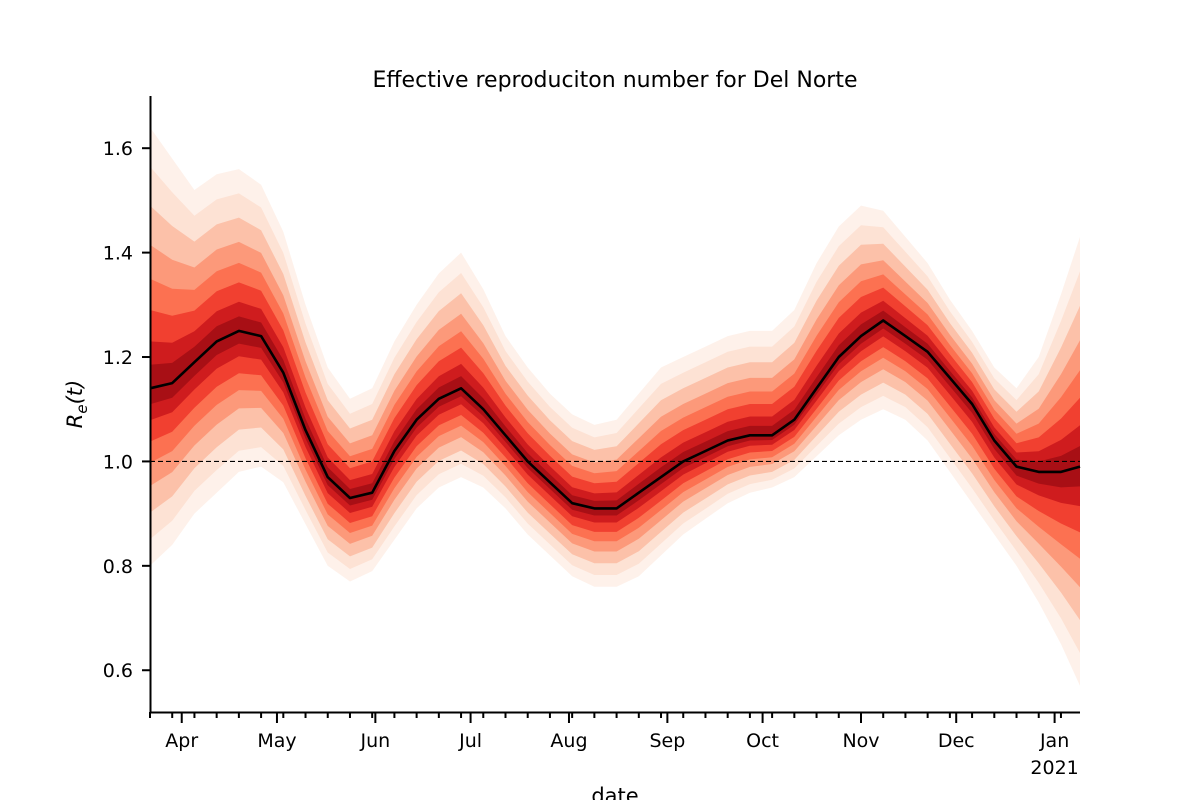 The image size is (1200, 800). What do you see at coordinates (1054, 741) in the screenshot?
I see `x-tick-label: Jan` at bounding box center [1054, 741].